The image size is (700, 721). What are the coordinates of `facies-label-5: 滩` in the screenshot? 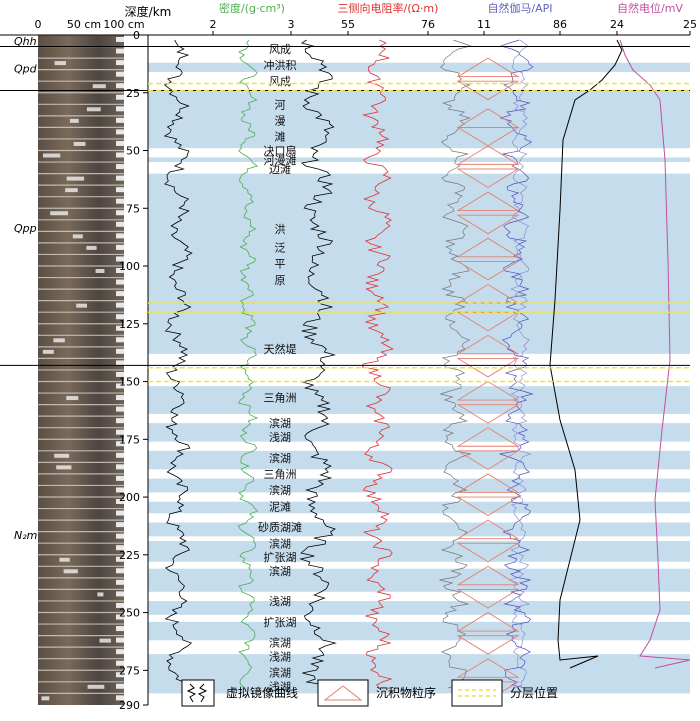 It's located at (280, 137).